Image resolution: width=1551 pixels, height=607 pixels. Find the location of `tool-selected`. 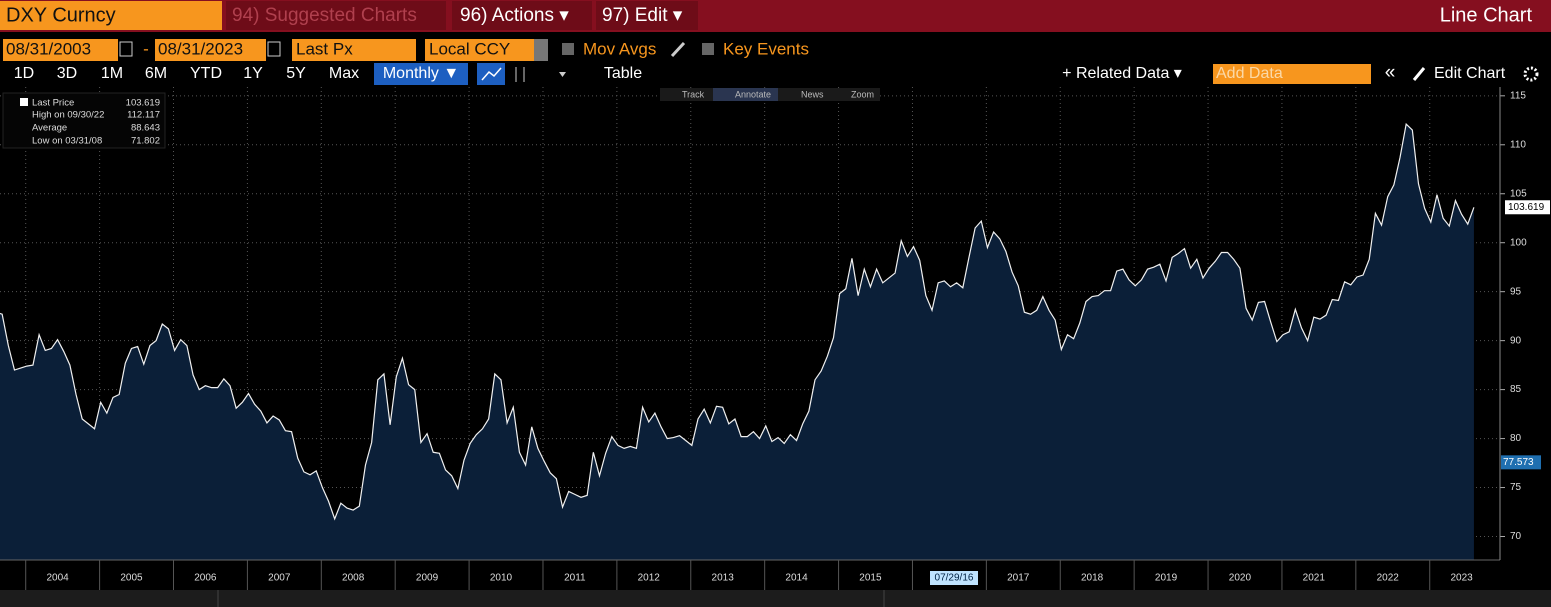

tool-selected is located at coordinates (745, 94).